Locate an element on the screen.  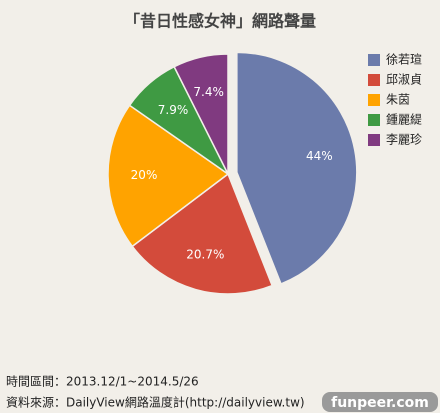
footnote: 資料來源：DailyView網路溫度計(http://dailyview.tw) is located at coordinates (155, 402).